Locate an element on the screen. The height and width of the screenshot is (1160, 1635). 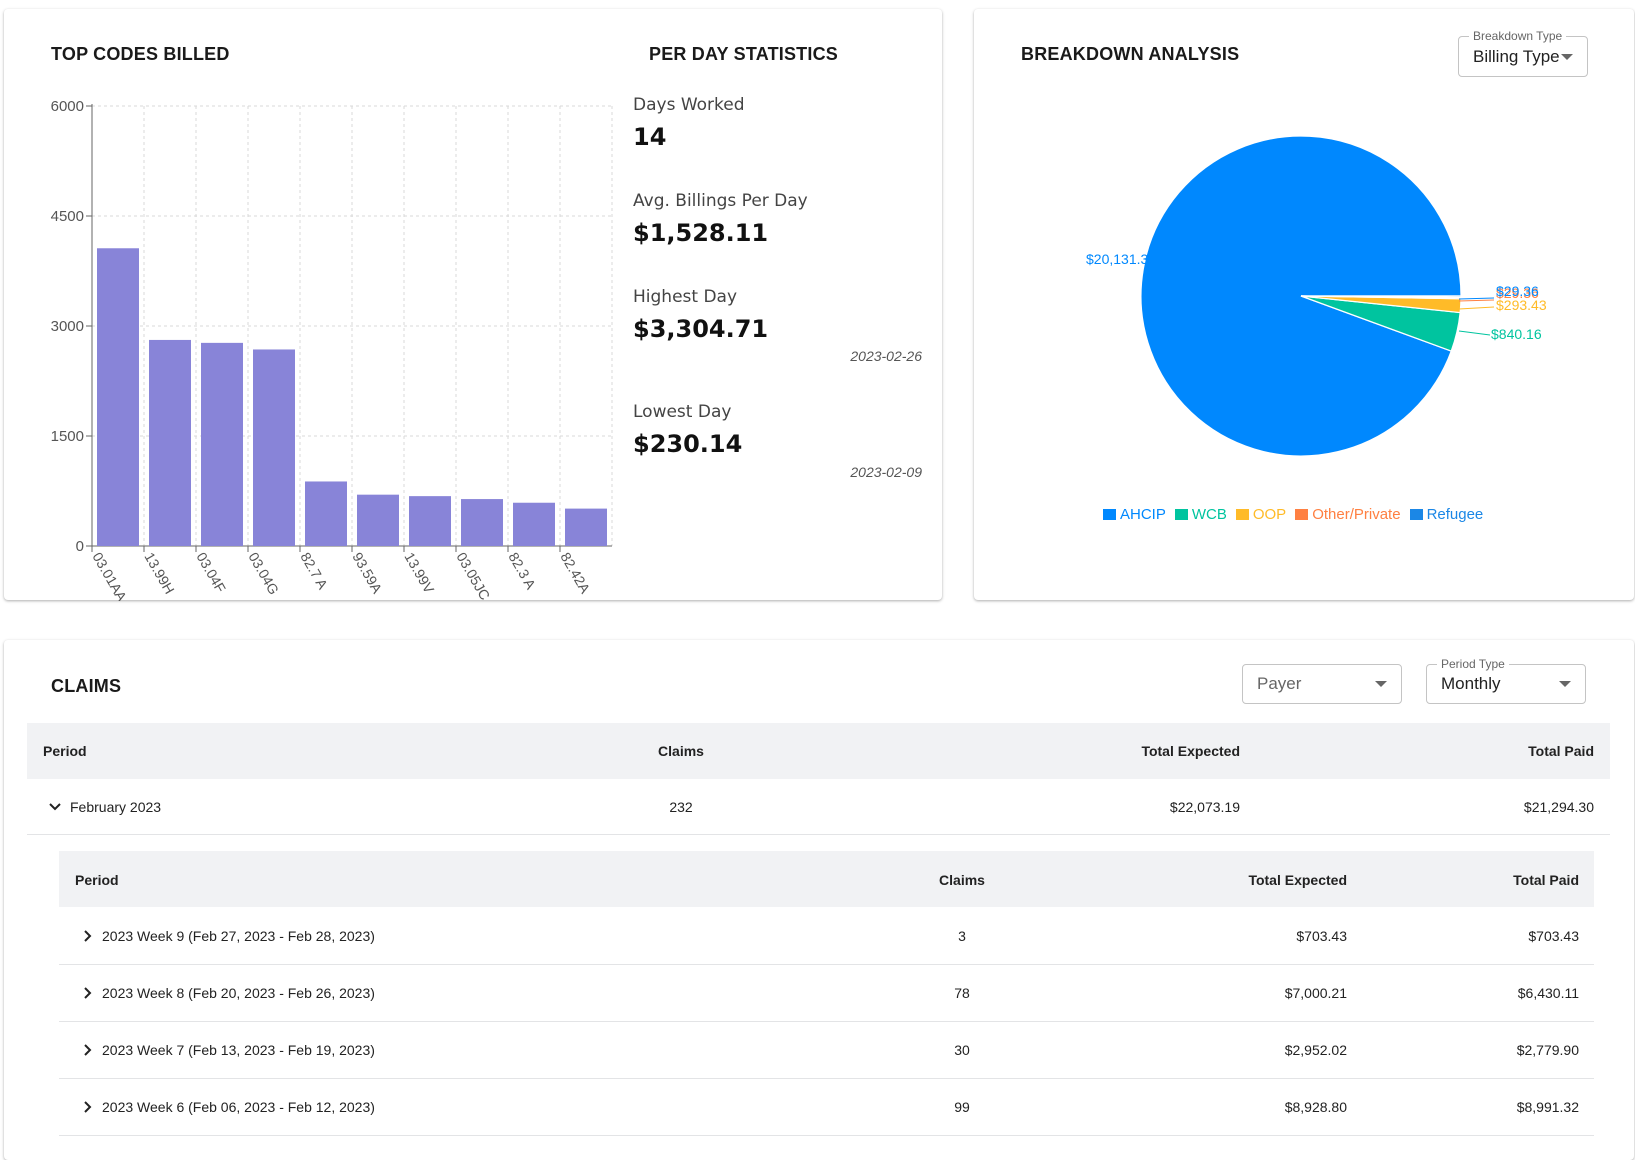
period-type-select: Period Type Monthly is located at coordinates (1506, 680).